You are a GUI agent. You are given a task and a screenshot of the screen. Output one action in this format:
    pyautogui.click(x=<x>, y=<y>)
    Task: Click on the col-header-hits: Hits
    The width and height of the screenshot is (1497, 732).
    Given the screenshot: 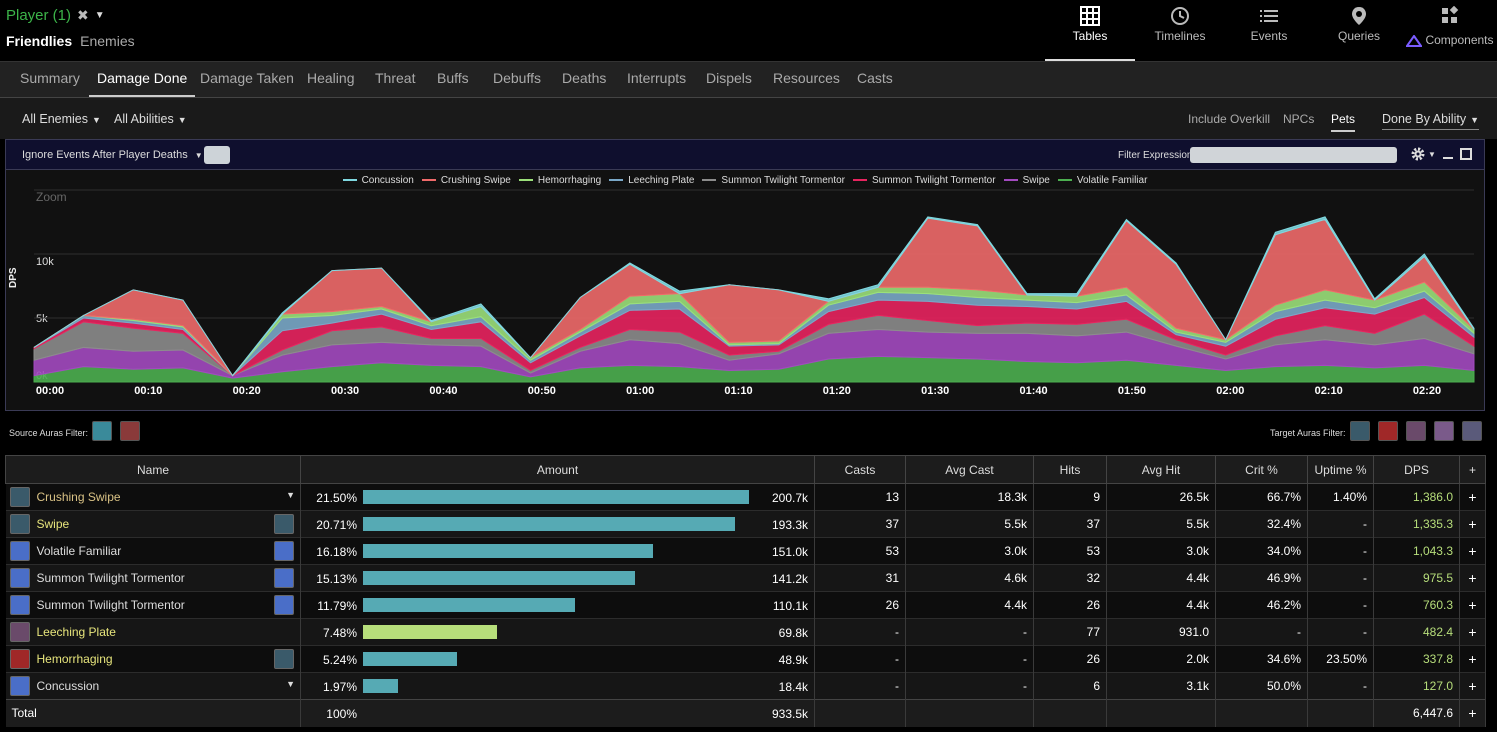 What is the action you would take?
    pyautogui.click(x=1070, y=469)
    